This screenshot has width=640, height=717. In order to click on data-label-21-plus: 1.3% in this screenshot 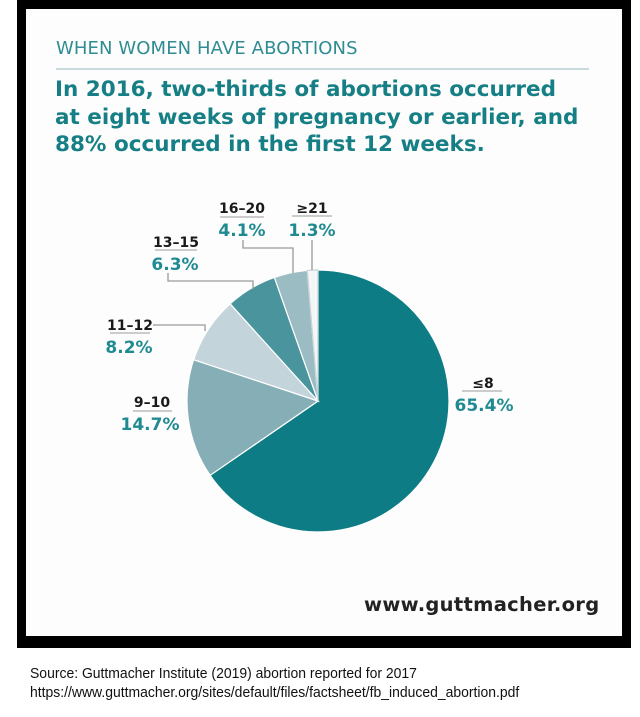, I will do `click(311, 231)`.